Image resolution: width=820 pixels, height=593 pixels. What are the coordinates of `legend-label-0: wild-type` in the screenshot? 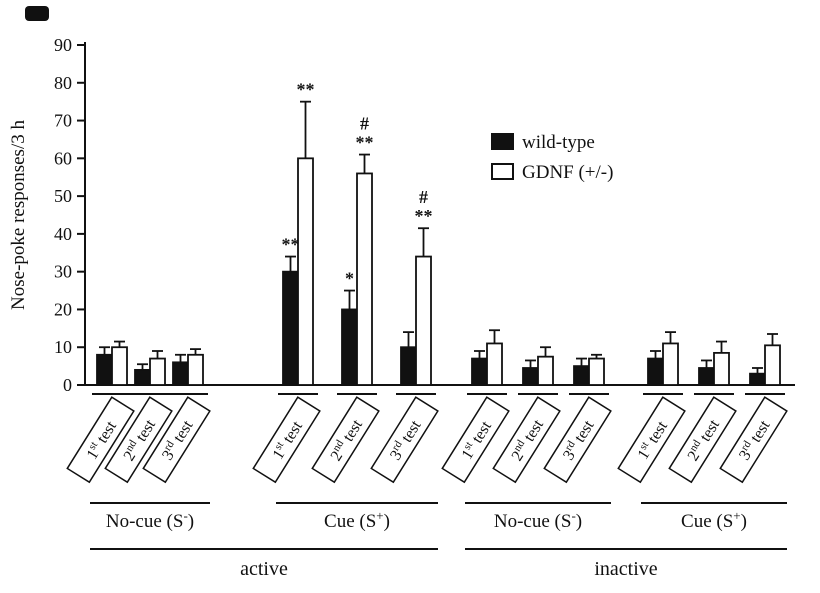 It's located at (558, 142).